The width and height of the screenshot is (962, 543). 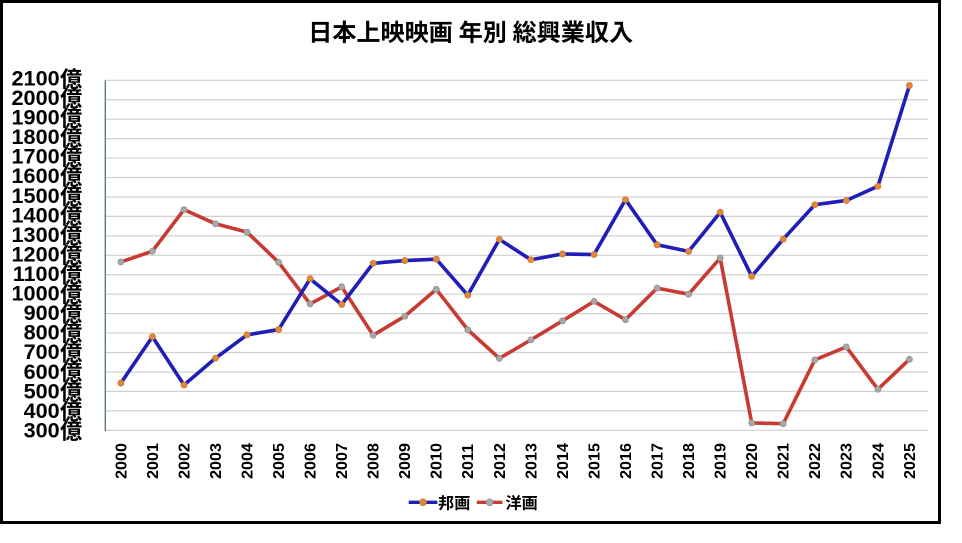 What do you see at coordinates (153, 461) in the screenshot?
I see `svg-text: 2001` at bounding box center [153, 461].